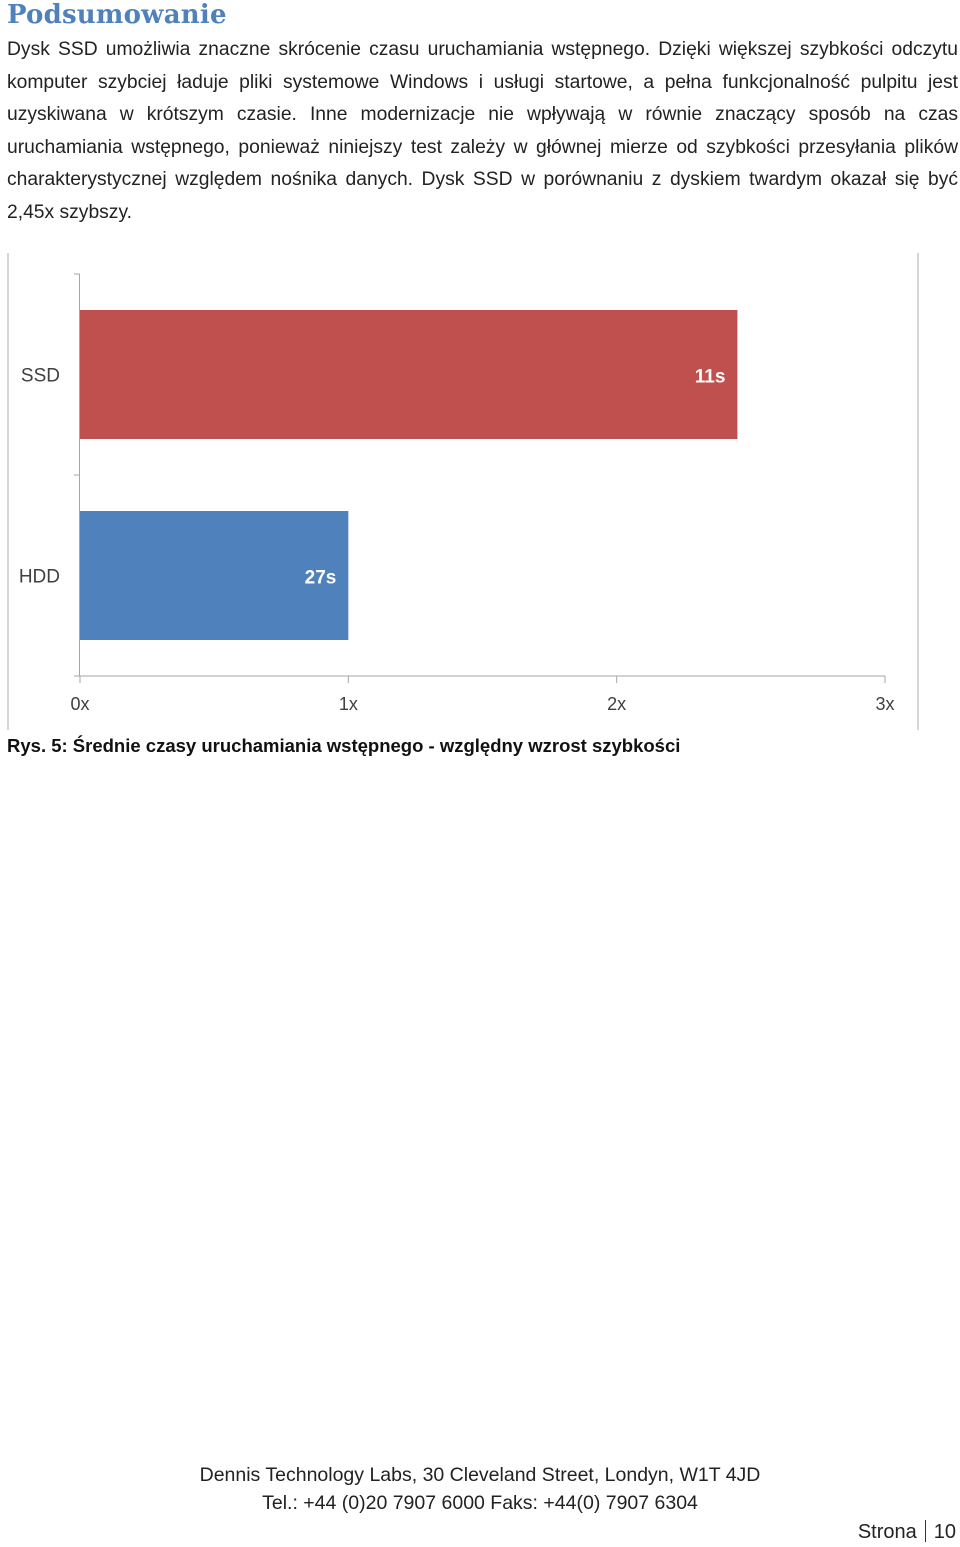 Image resolution: width=960 pixels, height=1547 pixels. What do you see at coordinates (117, 15) in the screenshot?
I see `section-heading: Podsumowanie` at bounding box center [117, 15].